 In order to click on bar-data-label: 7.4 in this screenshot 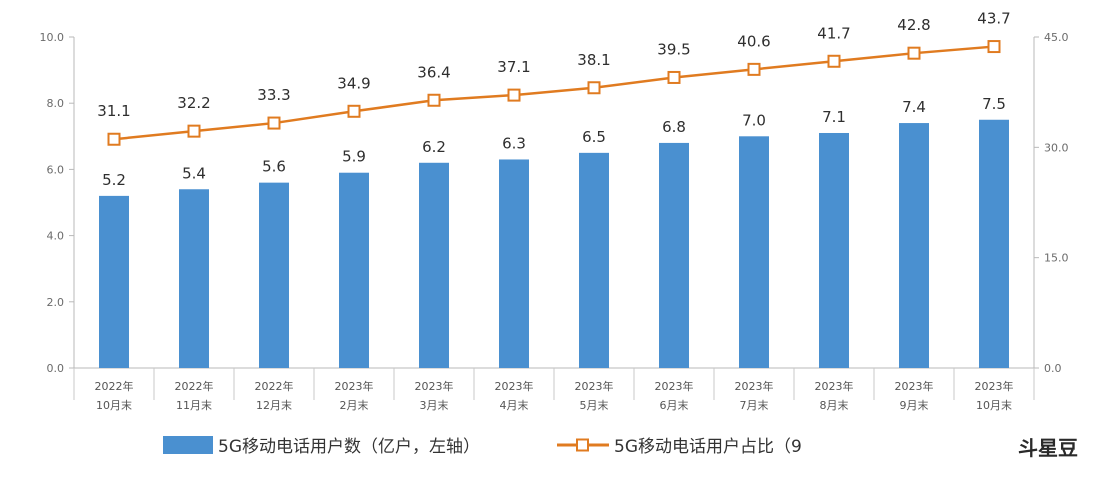, I will do `click(914, 107)`.